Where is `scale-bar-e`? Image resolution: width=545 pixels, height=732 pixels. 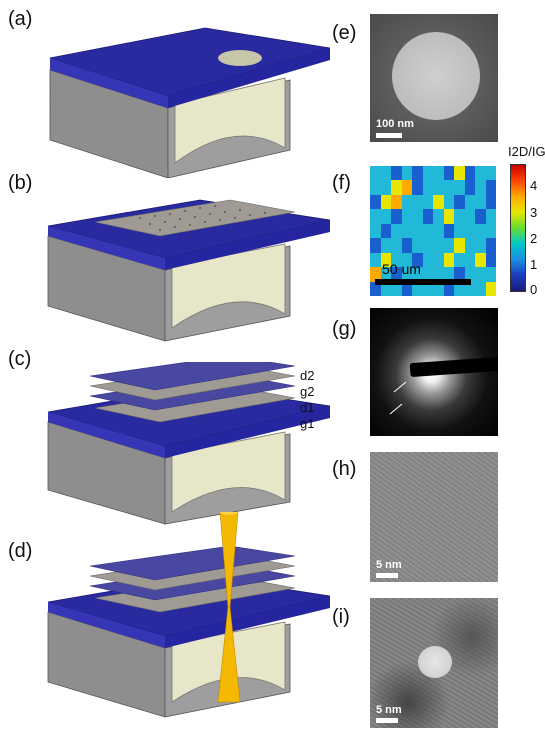
scale-bar-e is located at coordinates (389, 135).